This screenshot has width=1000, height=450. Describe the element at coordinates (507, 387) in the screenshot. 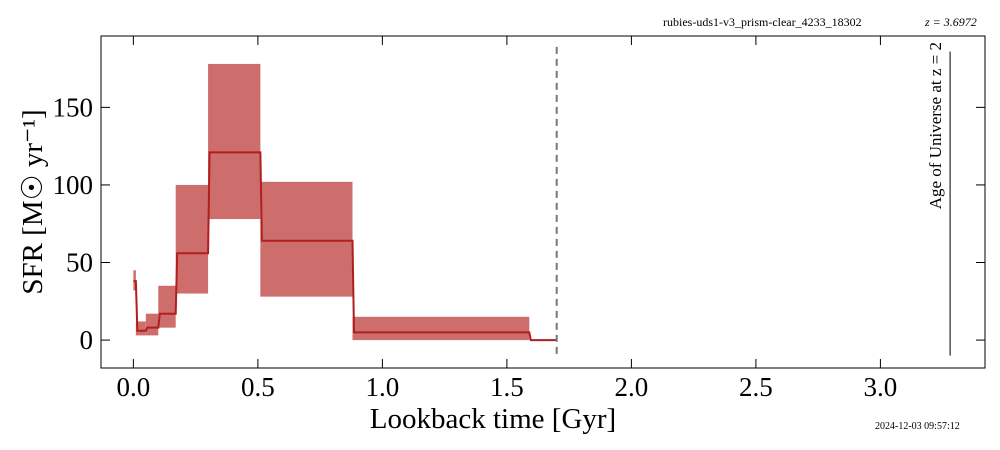

I see `x-tick-label: 1.5` at that location.